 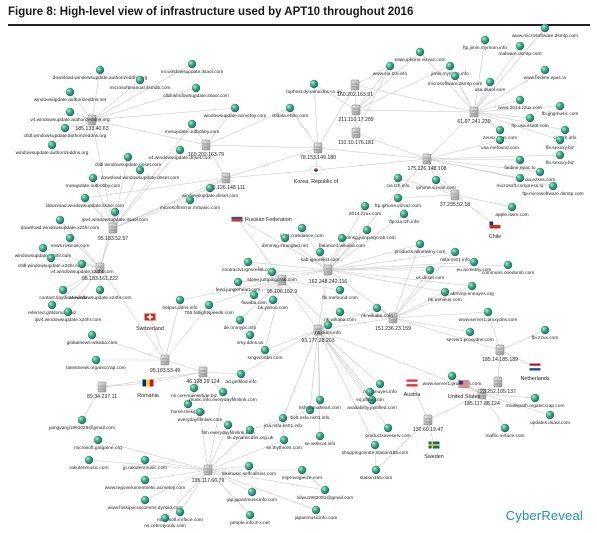 What do you see at coordinates (273, 303) in the screenshot?
I see `domain-node: bk.yahoo.com` at bounding box center [273, 303].